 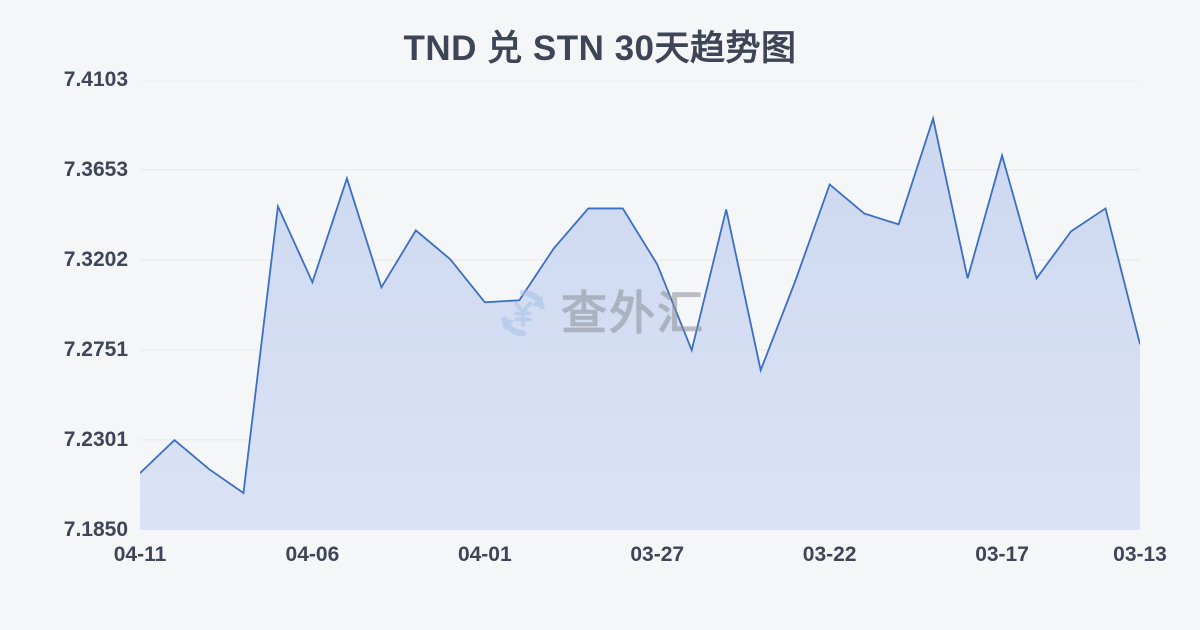 I want to click on x-axis-label: 03-13, so click(x=1140, y=554).